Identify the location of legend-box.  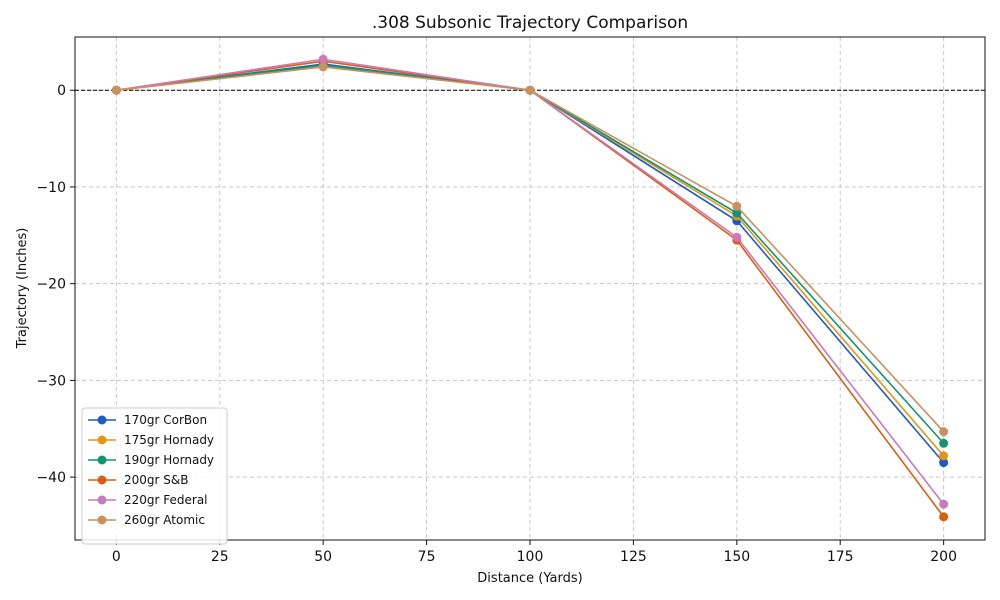
(154, 476).